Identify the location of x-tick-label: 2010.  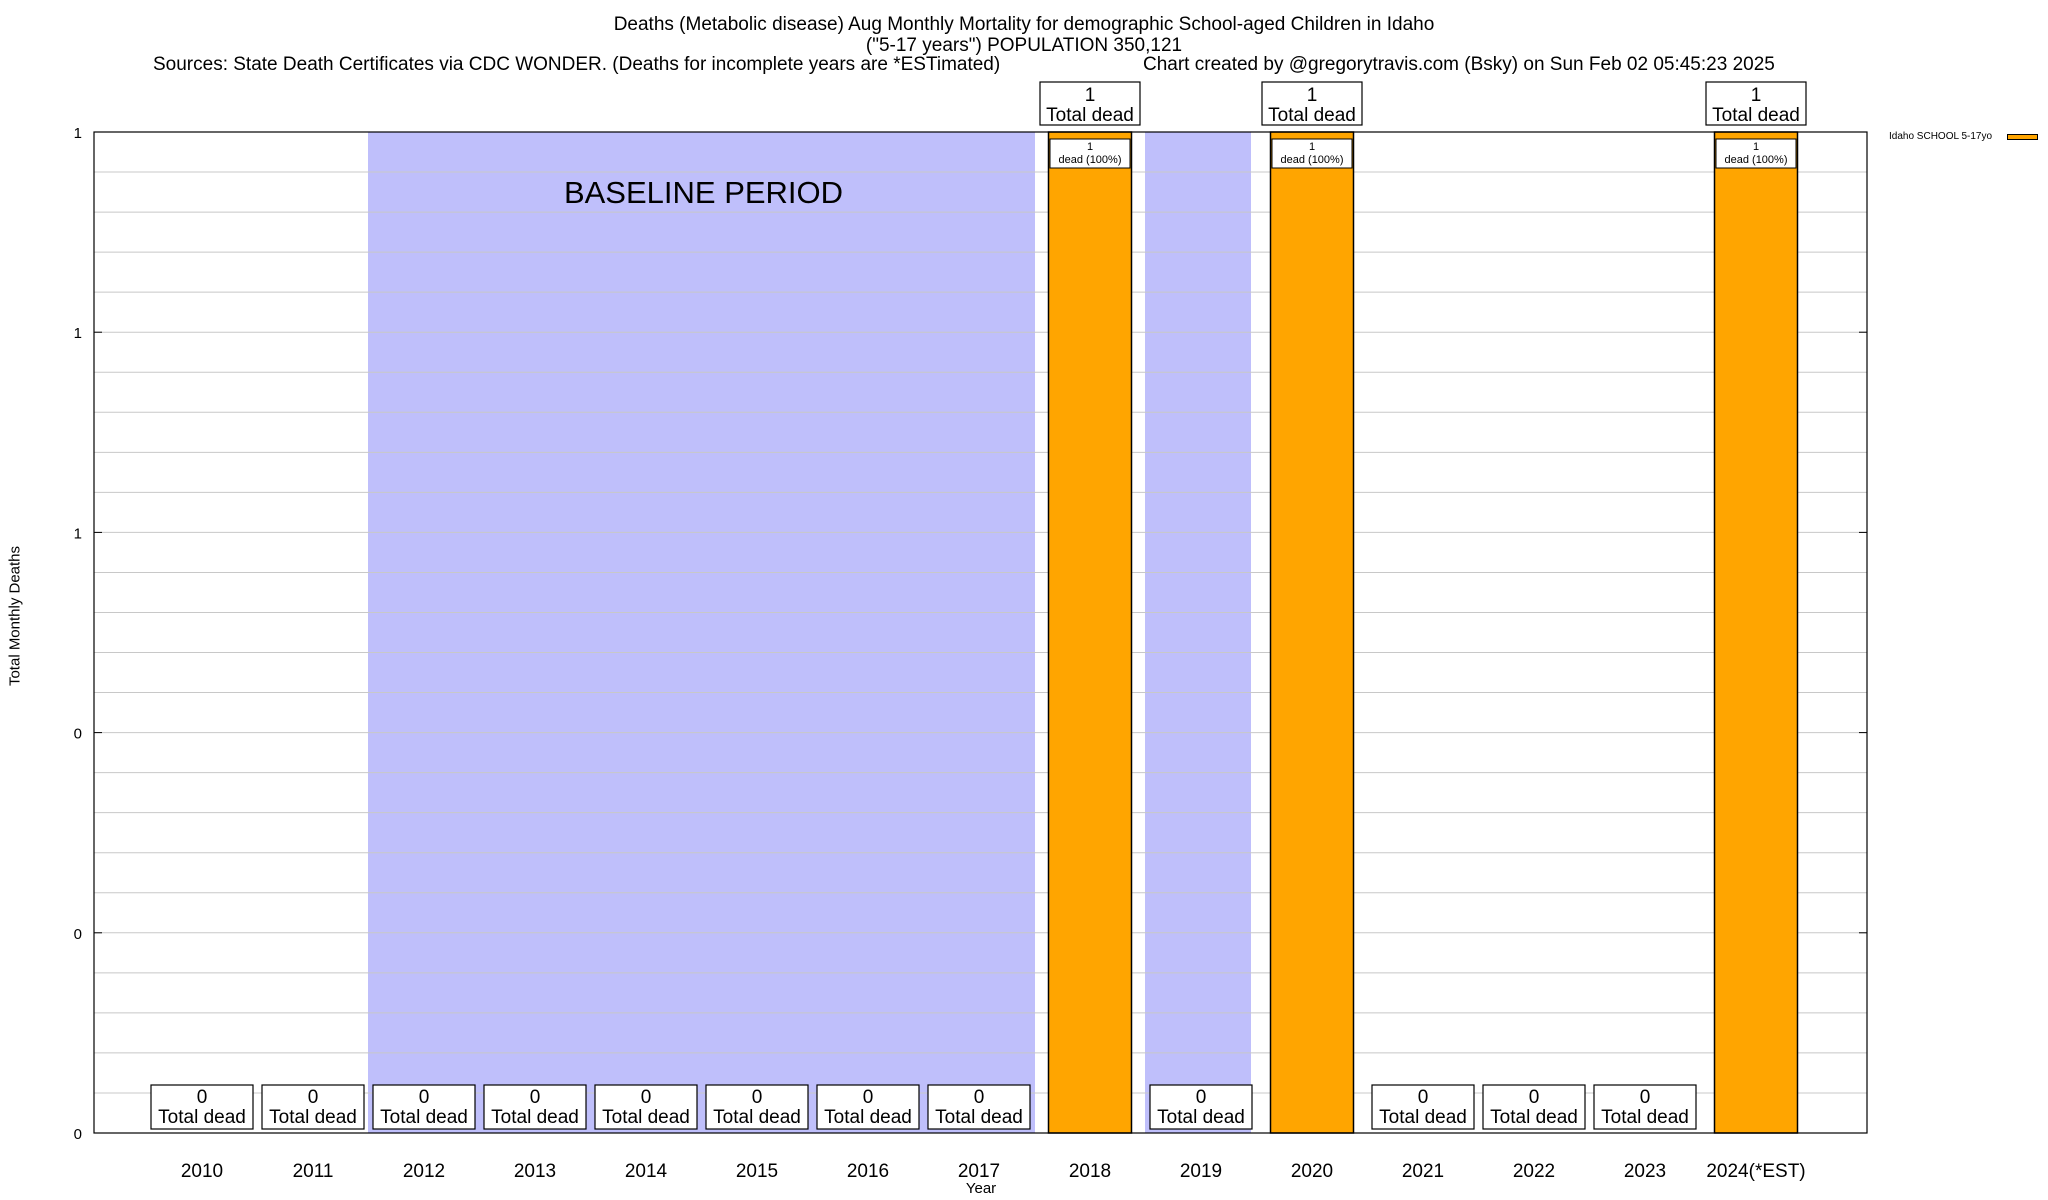
(202, 1171).